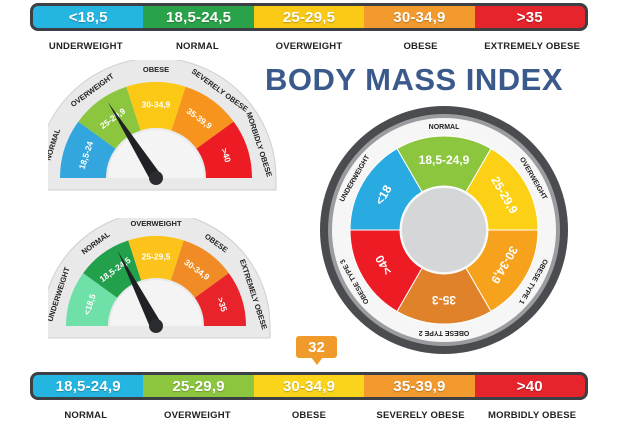 The height and width of the screenshot is (425, 620). Describe the element at coordinates (414, 79) in the screenshot. I see `page-title: BODY MASS INDEX` at that location.